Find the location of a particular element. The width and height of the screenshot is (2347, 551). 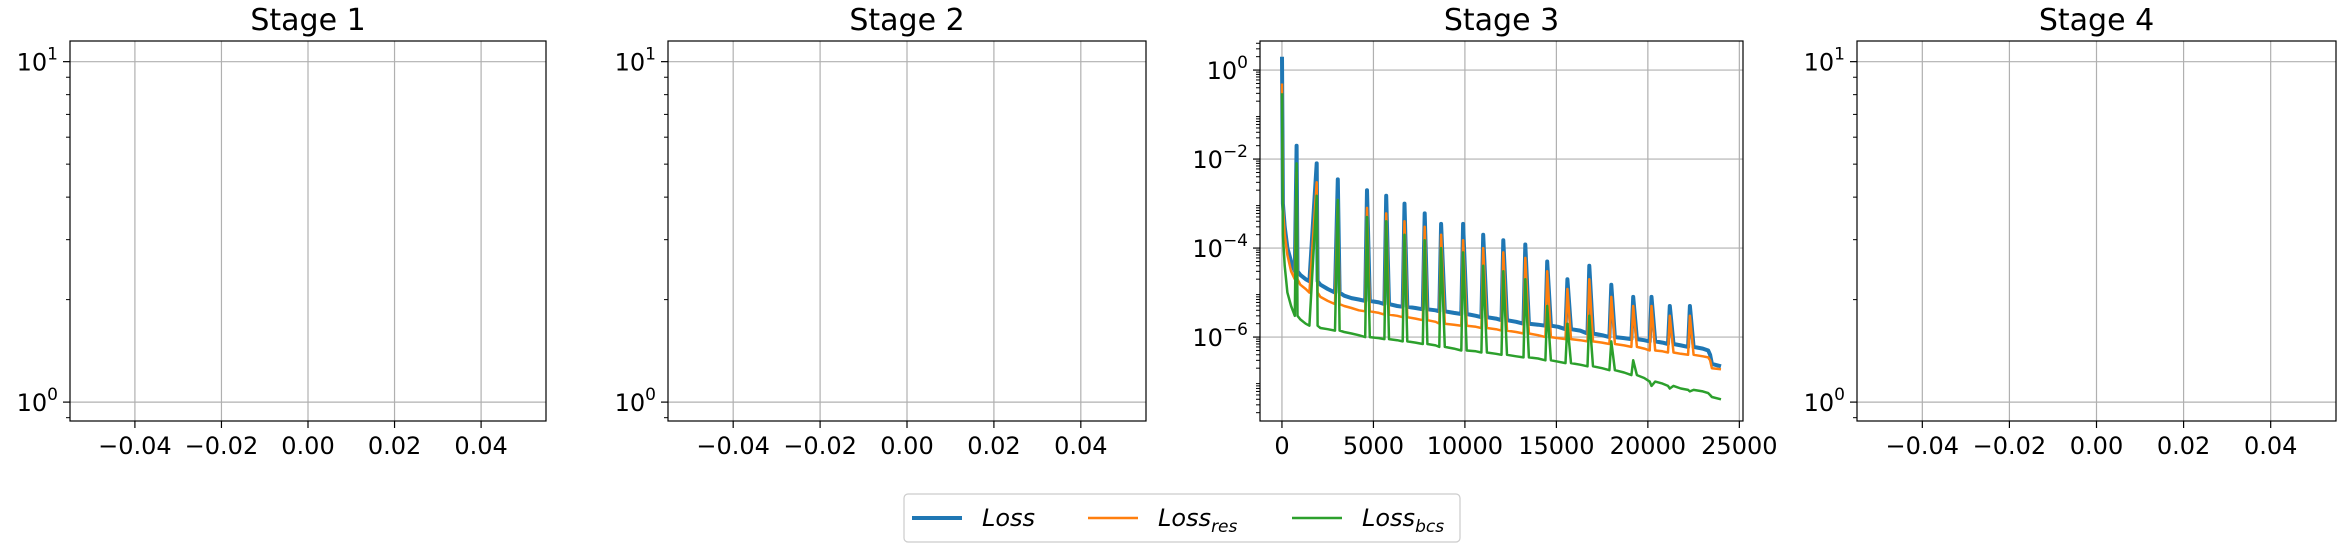

x-tick-label: 15000 is located at coordinates (1556, 446).